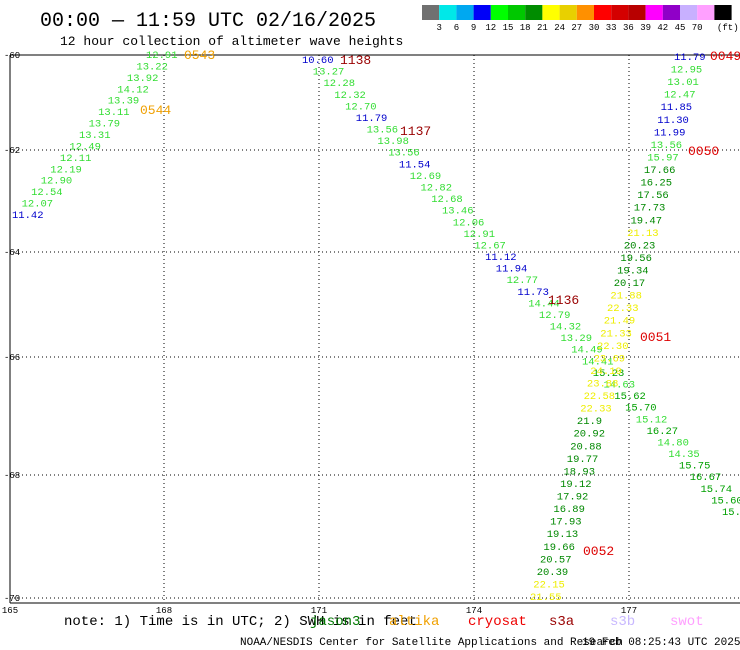 This screenshot has width=740, height=650. I want to click on wave-height-value: 17.92, so click(573, 498).